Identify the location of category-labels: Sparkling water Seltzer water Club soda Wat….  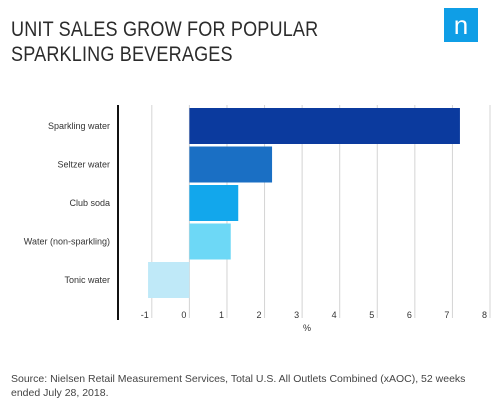
(67, 203).